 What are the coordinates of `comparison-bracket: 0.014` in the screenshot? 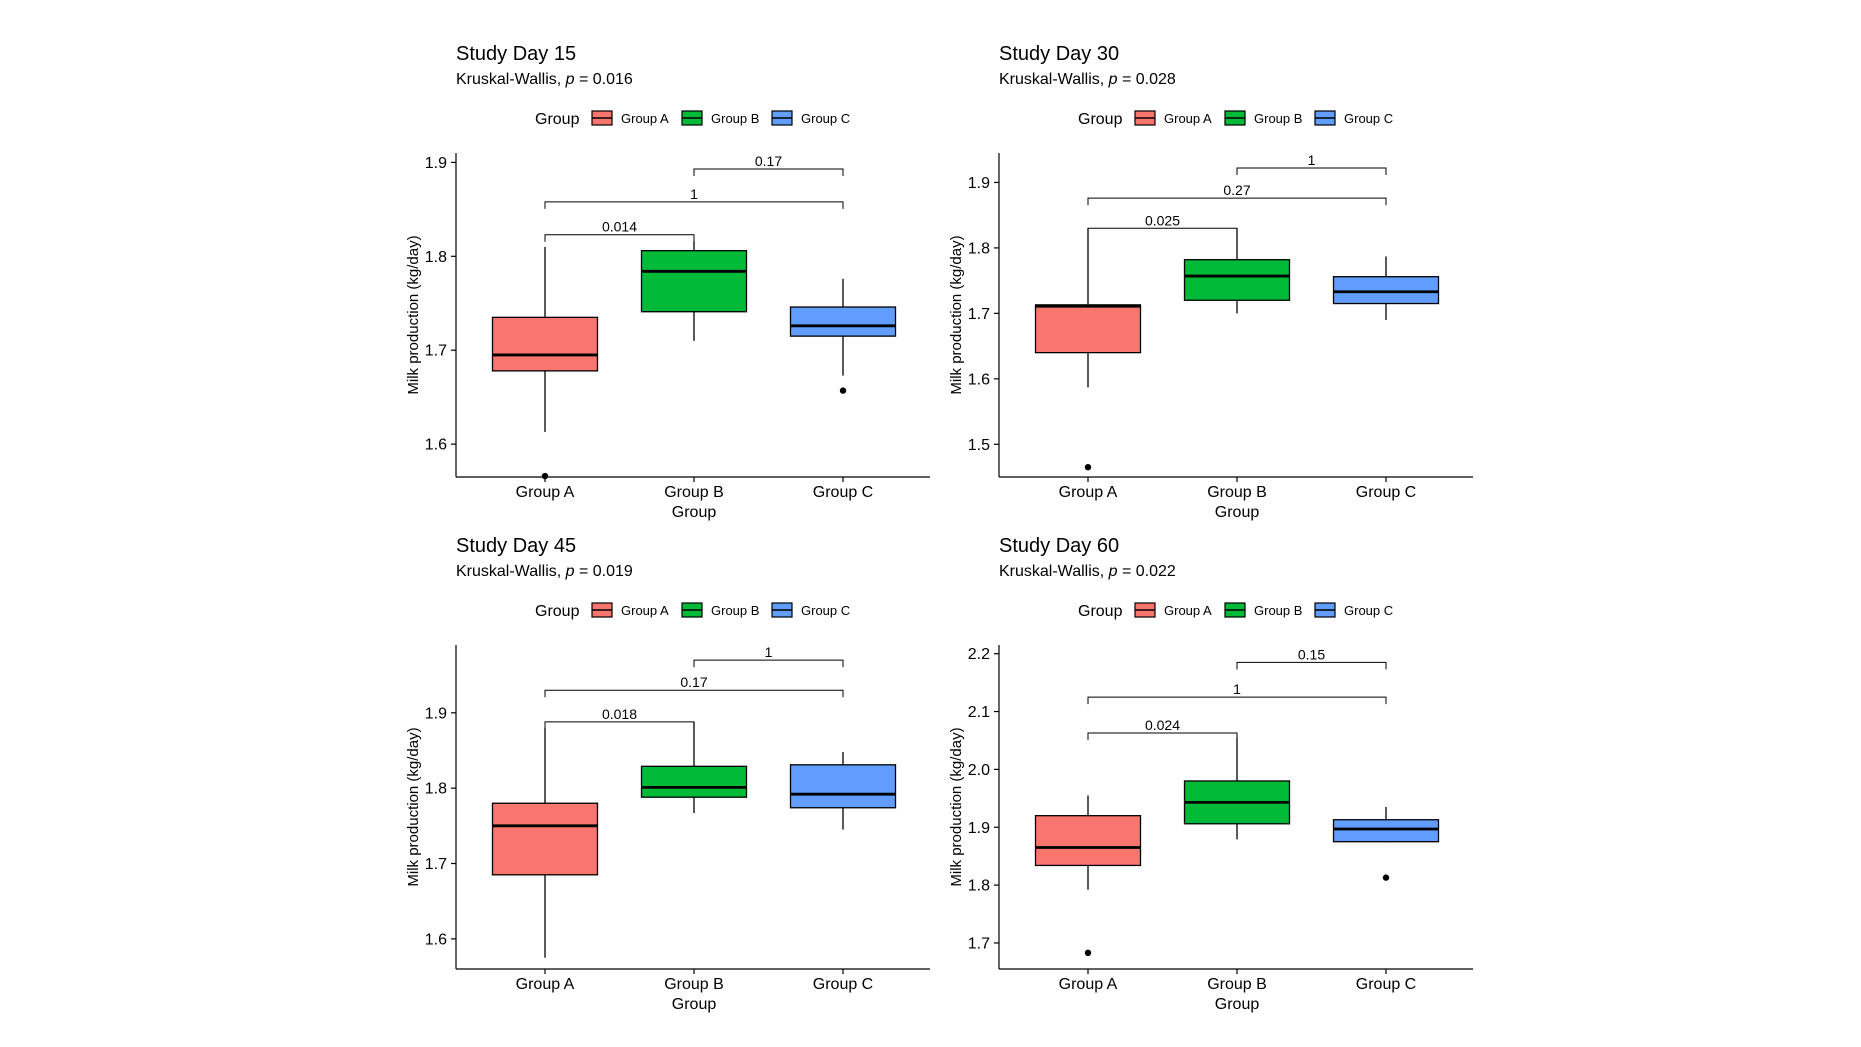 It's located at (619, 230).